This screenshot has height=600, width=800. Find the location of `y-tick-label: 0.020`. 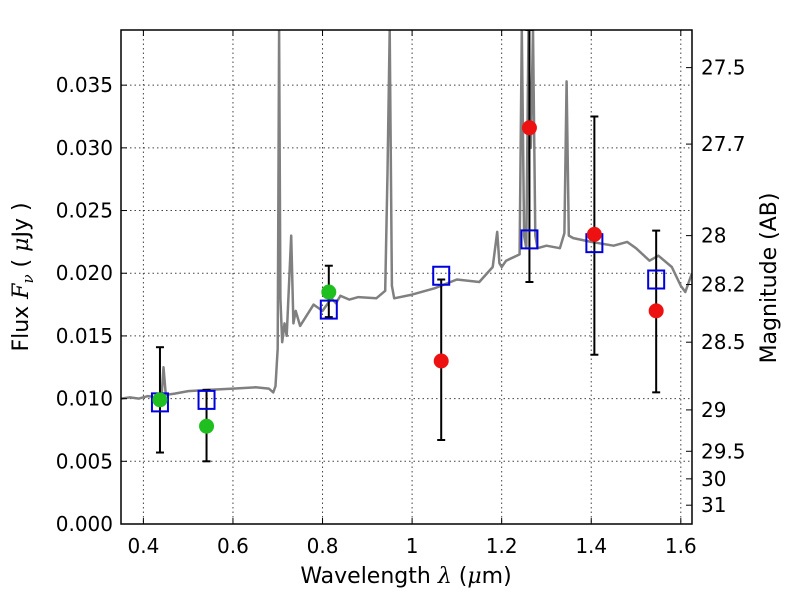

y-tick-label: 0.020 is located at coordinates (84, 273).